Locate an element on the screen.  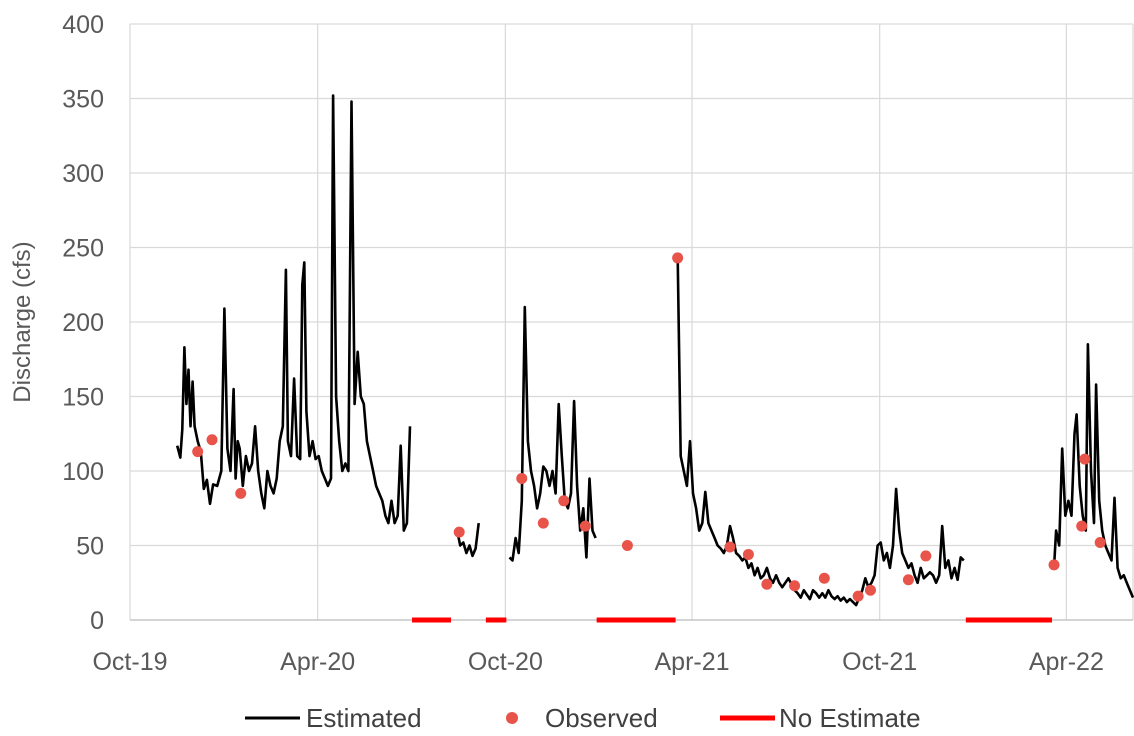
y-tick-label: 300 is located at coordinates (83, 174).